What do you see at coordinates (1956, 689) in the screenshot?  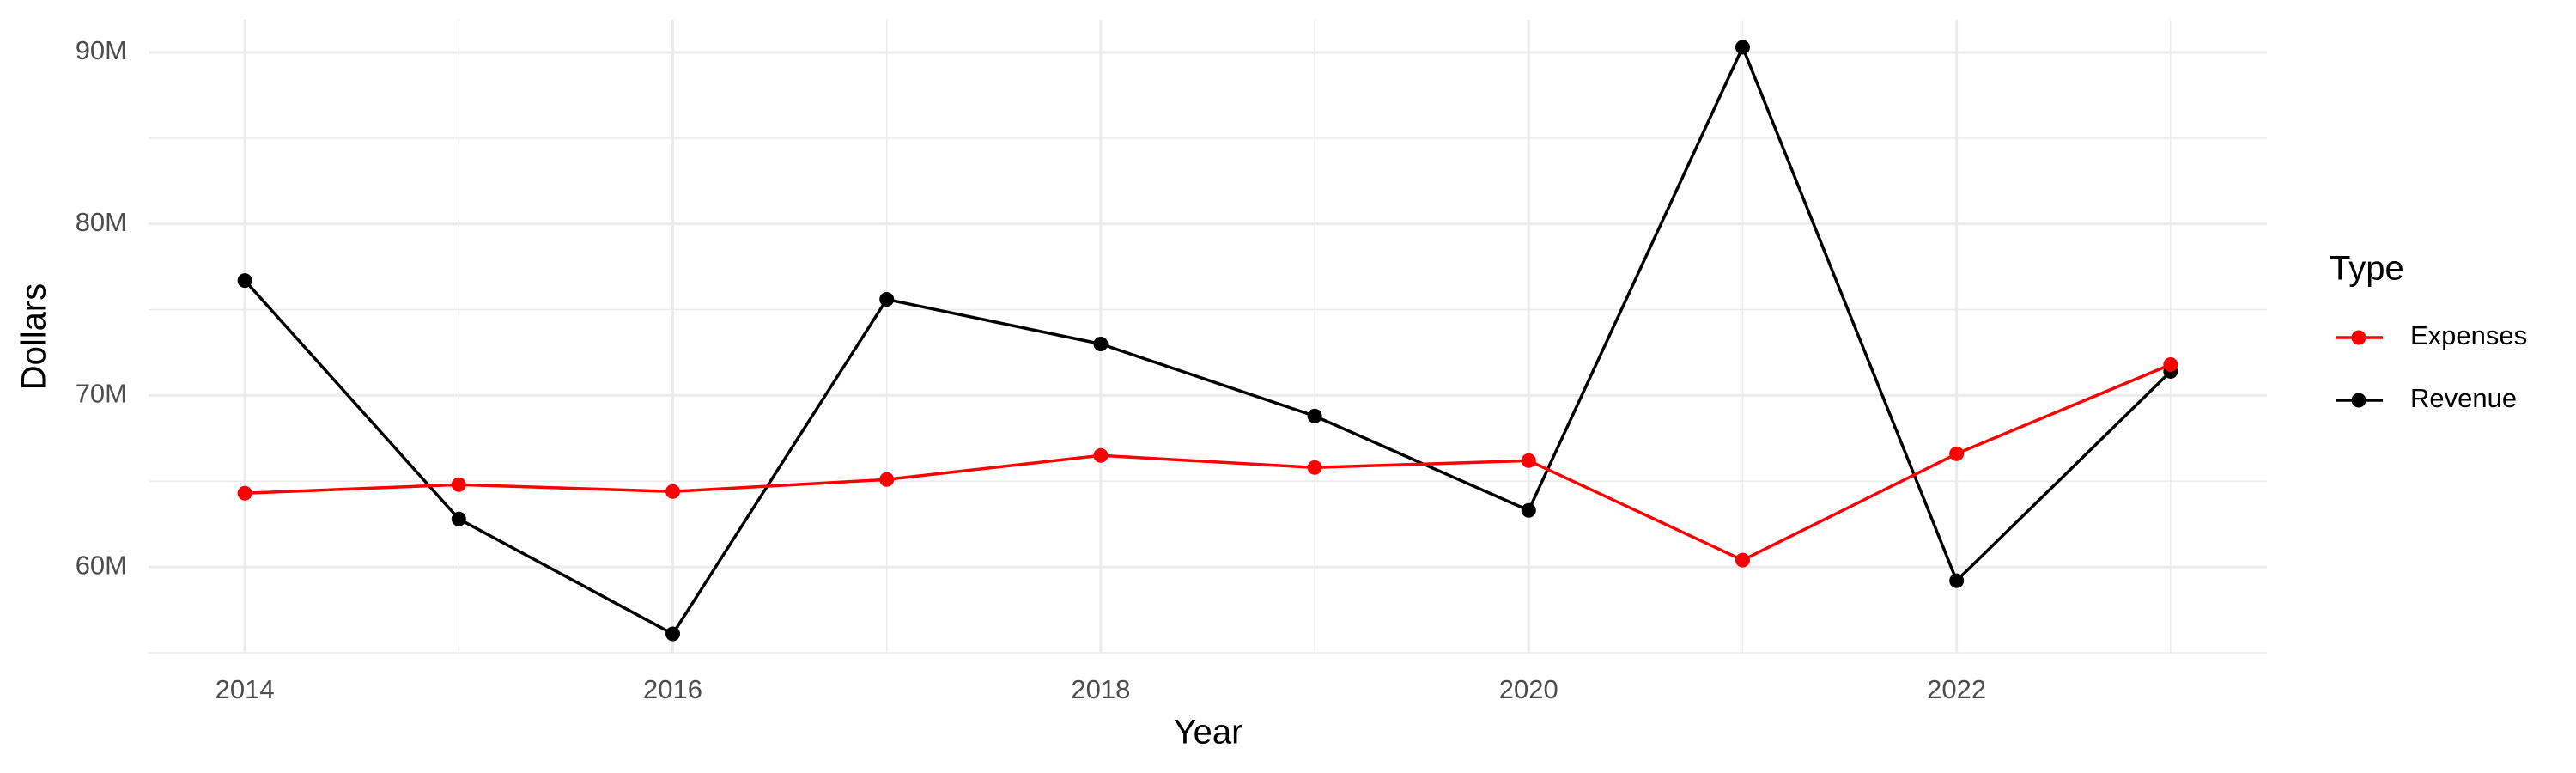 I see `x-tick-label: 2022` at bounding box center [1956, 689].